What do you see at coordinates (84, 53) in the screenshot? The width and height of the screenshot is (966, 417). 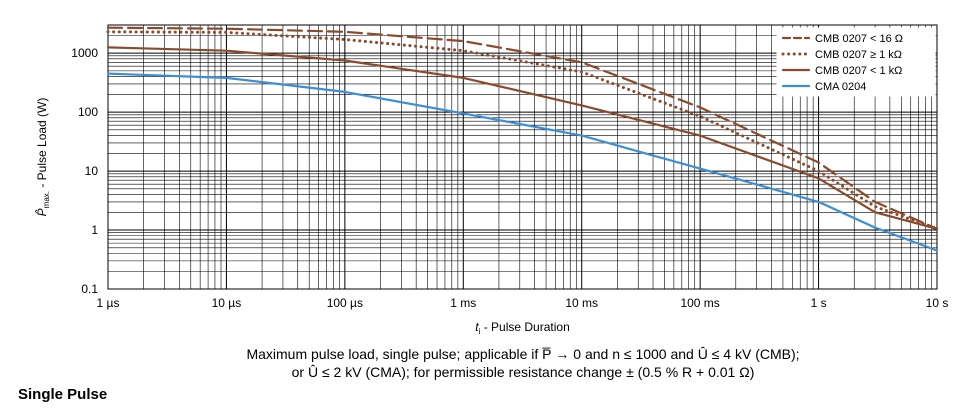 I see `y-tick-label: 1000` at bounding box center [84, 53].